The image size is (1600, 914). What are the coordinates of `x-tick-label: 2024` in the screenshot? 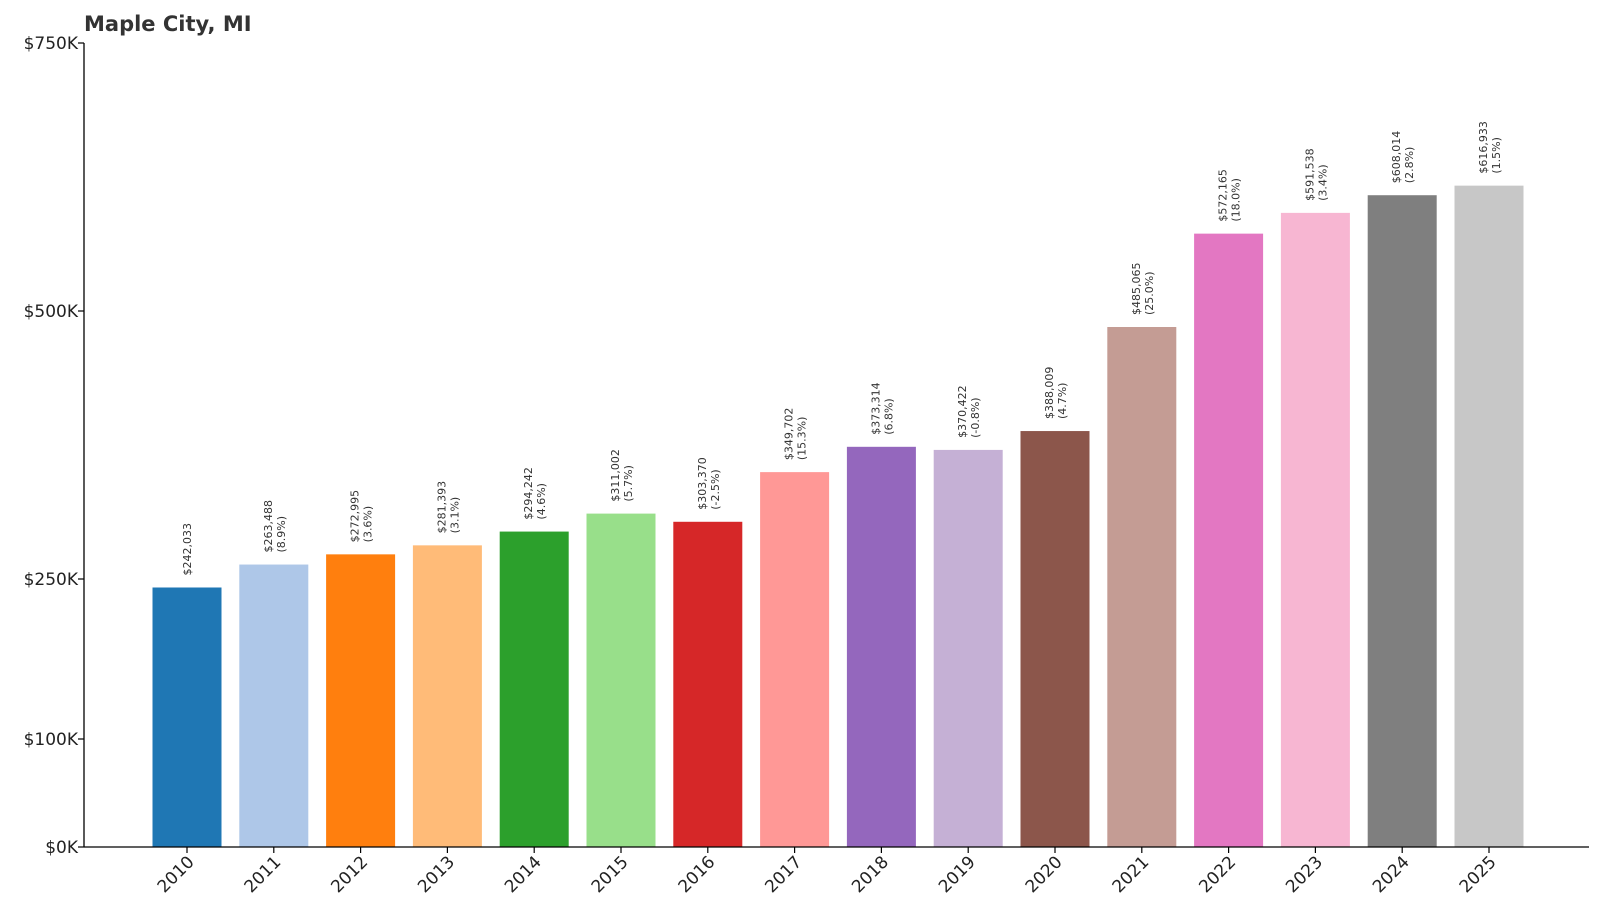 It's located at (1391, 874).